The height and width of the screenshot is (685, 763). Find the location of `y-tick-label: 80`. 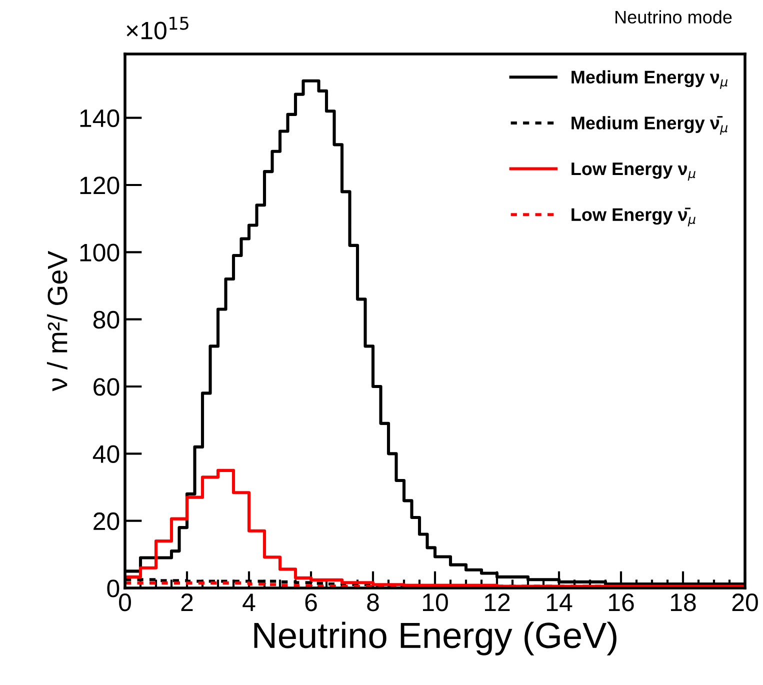

y-tick-label: 80 is located at coordinates (106, 319).